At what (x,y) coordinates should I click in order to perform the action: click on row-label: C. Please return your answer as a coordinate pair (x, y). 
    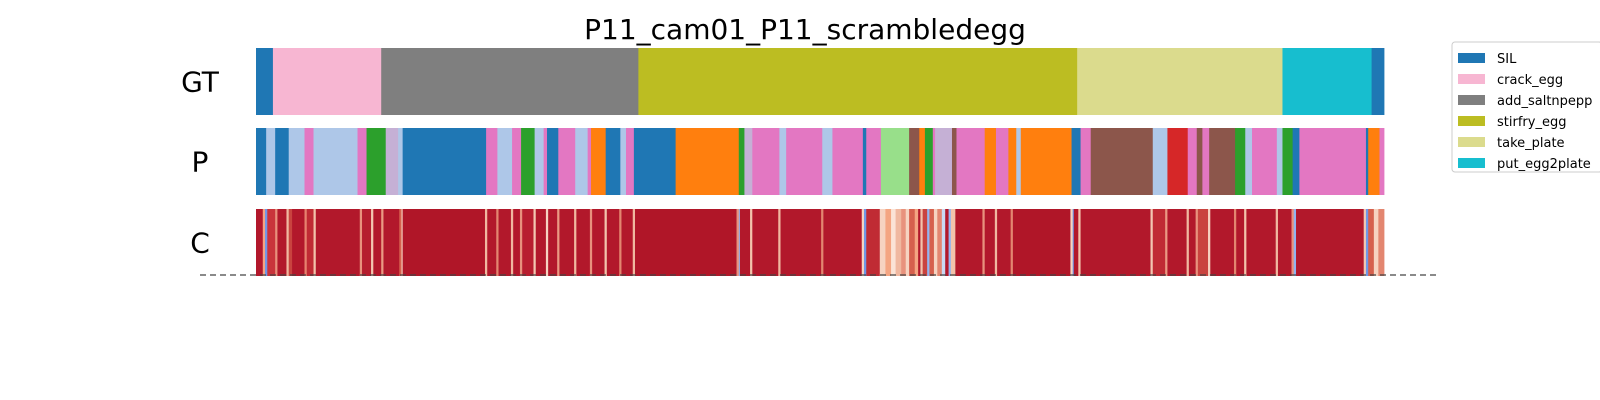
    Looking at the image, I should click on (200, 243).